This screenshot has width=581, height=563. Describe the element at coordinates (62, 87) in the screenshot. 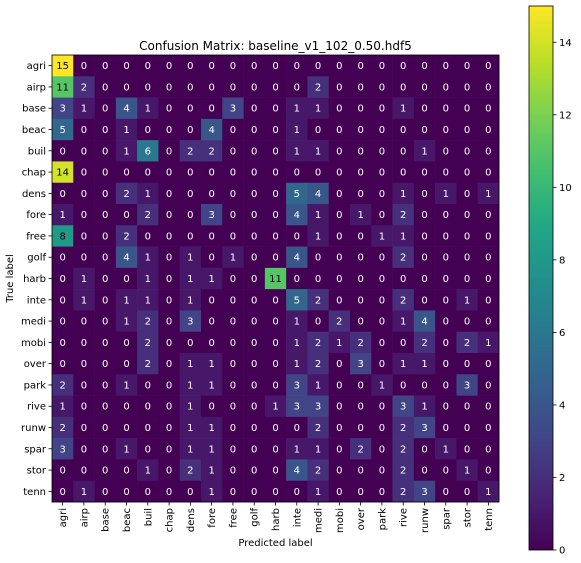

I see `cell-value-label: 11` at that location.